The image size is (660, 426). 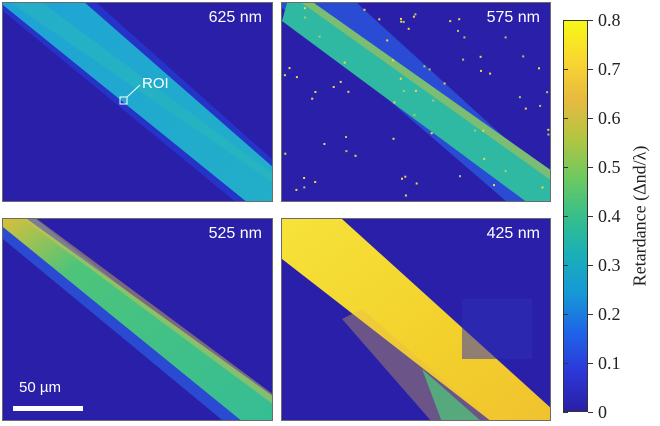 I want to click on colorbar-tick-label: 0.7, so click(x=609, y=69).